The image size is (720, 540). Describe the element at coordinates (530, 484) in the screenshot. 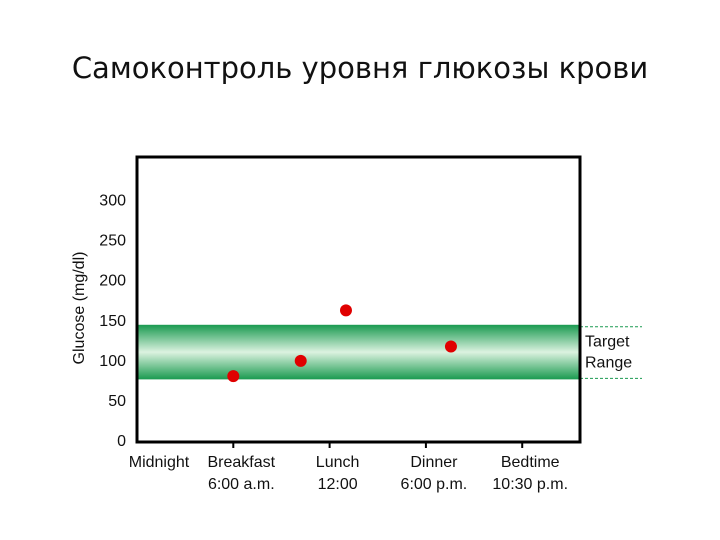

I see `x-tick-label: 10:30 p.m.` at that location.